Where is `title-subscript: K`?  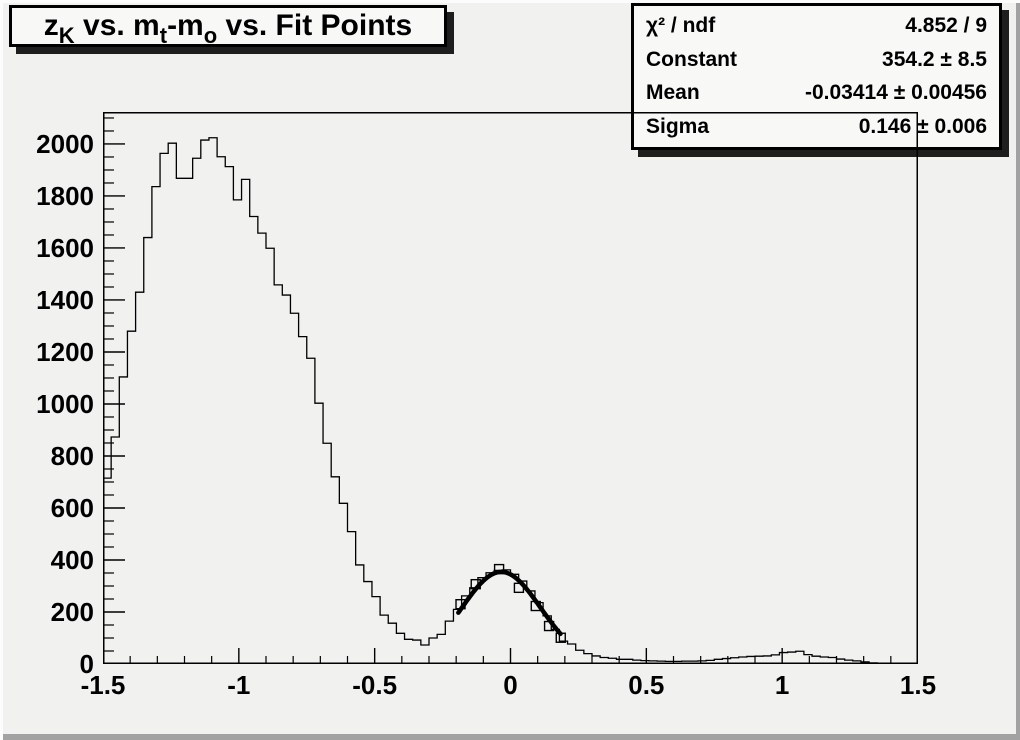
title-subscript: K is located at coordinates (66, 35).